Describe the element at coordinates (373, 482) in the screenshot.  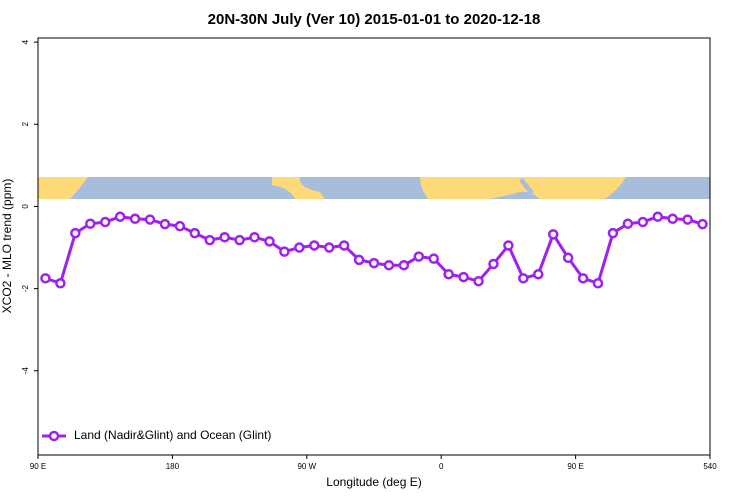
I see `x-axis-label: Longitude (deg E)` at that location.